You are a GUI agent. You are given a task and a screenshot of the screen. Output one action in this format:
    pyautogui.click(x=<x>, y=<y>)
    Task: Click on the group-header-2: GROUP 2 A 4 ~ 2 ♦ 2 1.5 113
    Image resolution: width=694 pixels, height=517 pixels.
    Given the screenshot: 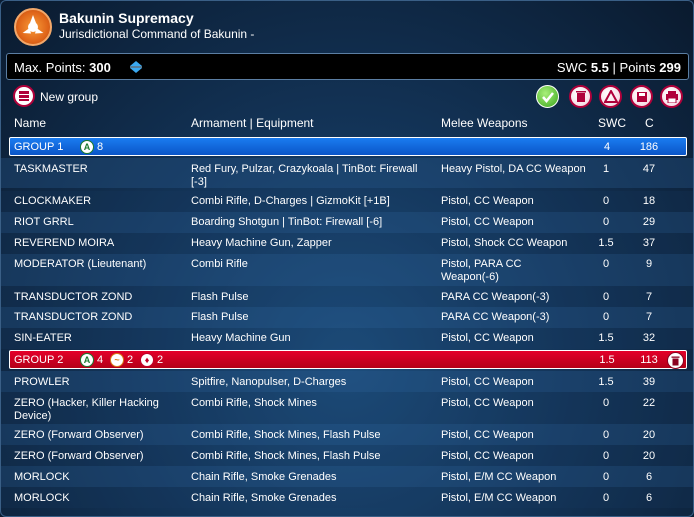 What is the action you would take?
    pyautogui.click(x=348, y=359)
    